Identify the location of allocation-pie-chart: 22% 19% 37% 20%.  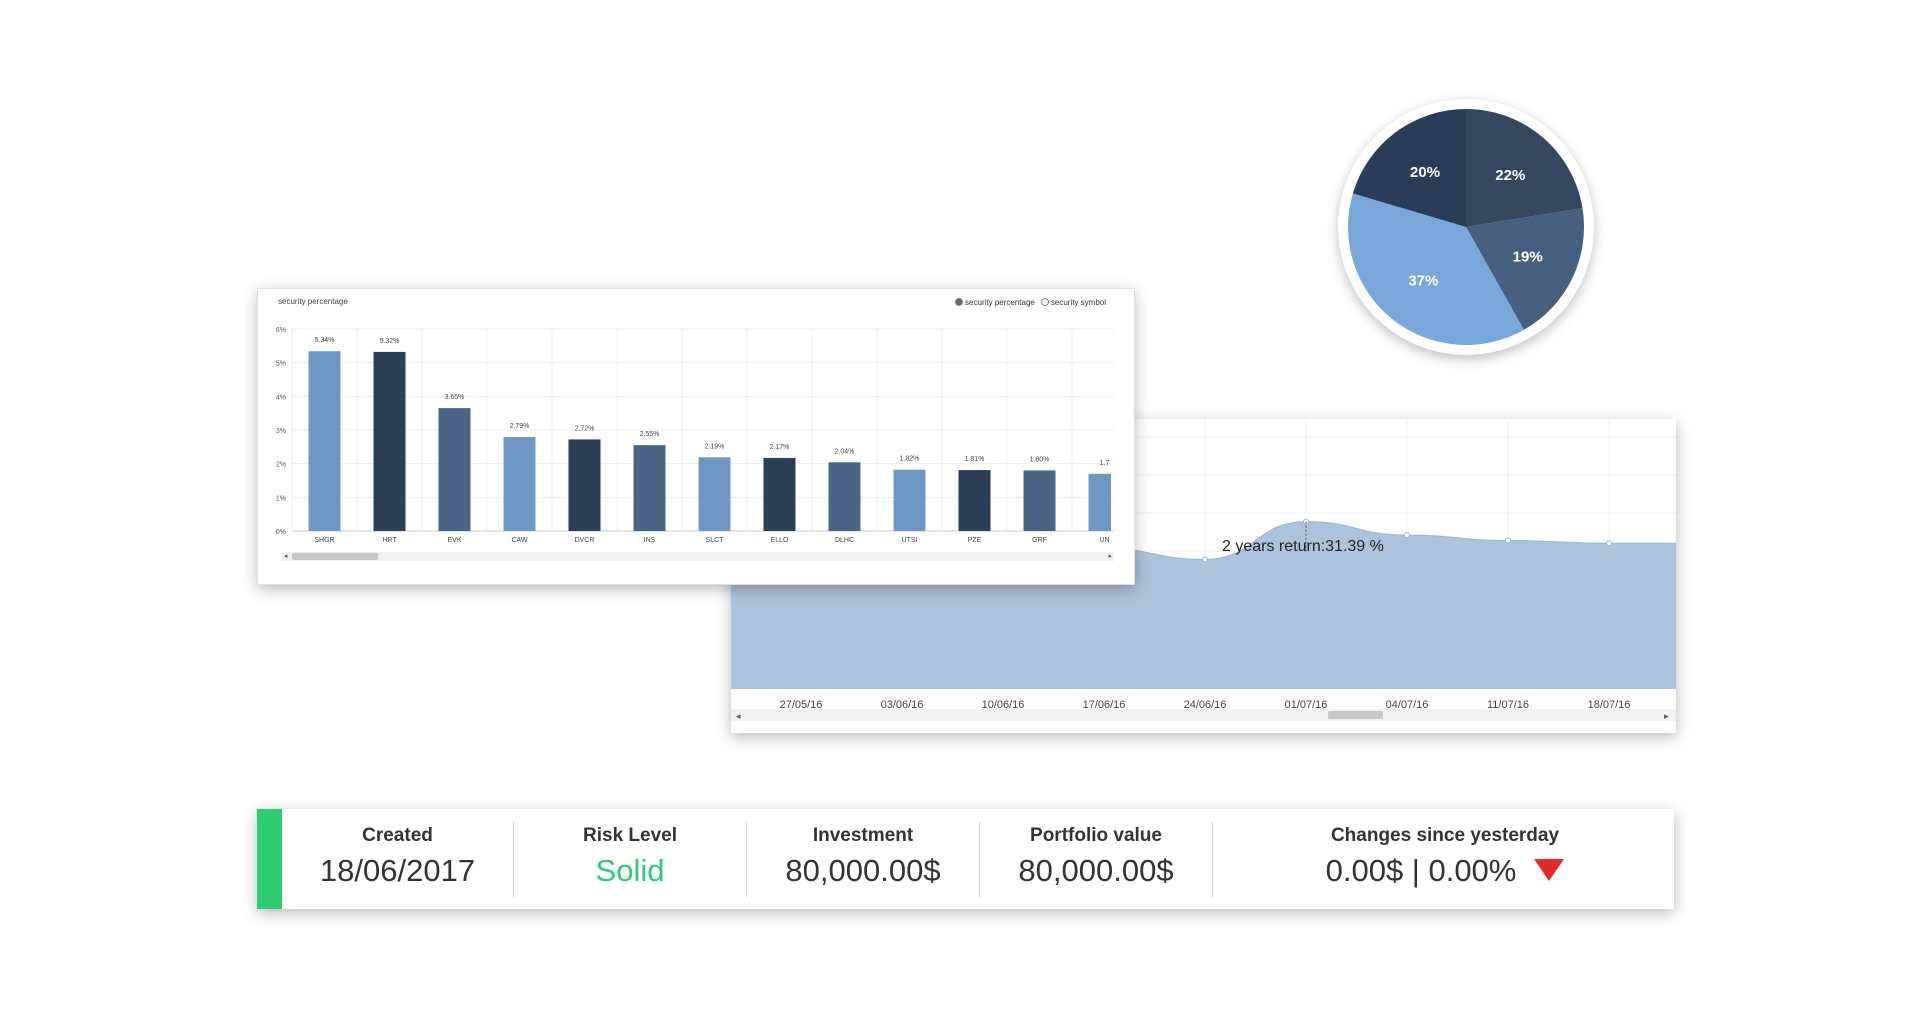
(1466, 227).